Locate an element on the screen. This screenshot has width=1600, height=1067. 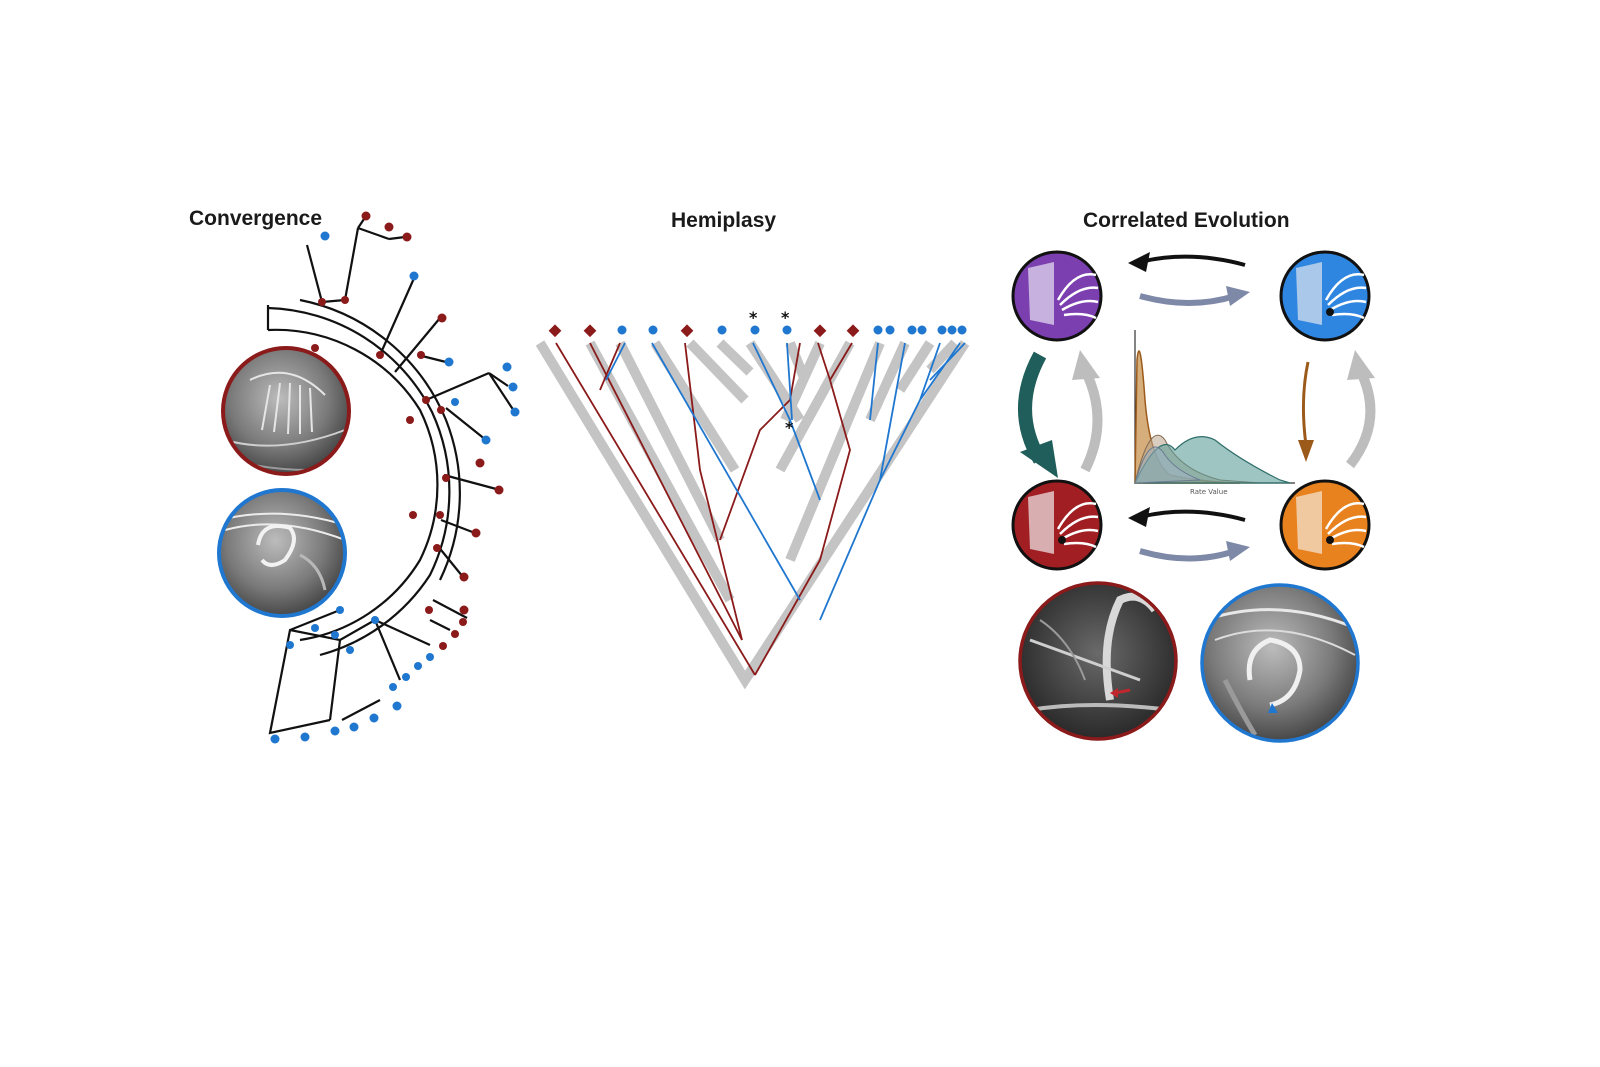
state-circle-blue-icon is located at coordinates (1325, 296).